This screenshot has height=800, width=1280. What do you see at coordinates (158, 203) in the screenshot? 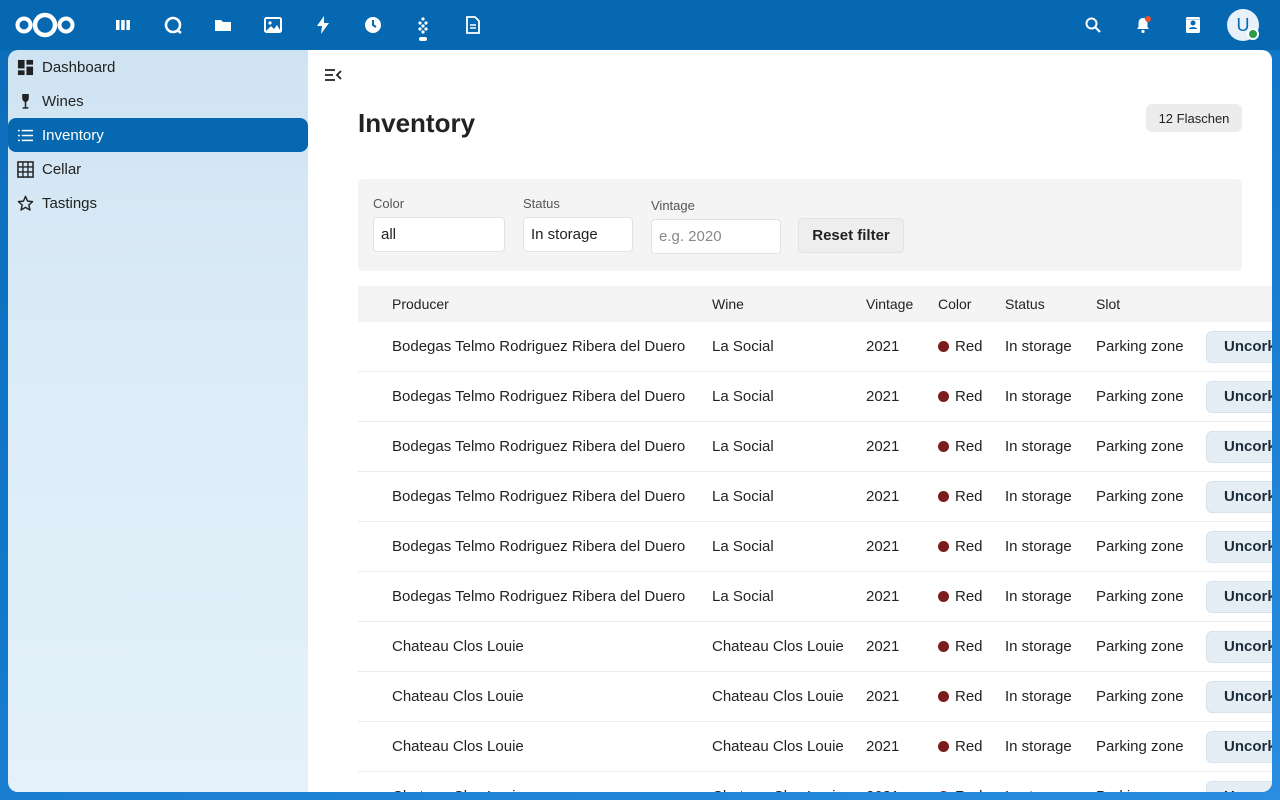
I see `sidebar-item-tastings: Tastings` at bounding box center [158, 203].